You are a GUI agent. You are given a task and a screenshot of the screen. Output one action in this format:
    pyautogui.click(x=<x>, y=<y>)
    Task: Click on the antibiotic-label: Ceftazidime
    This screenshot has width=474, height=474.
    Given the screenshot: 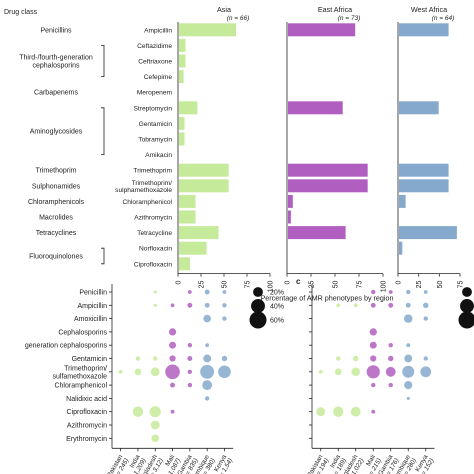 What is the action you would take?
    pyautogui.click(x=154, y=46)
    